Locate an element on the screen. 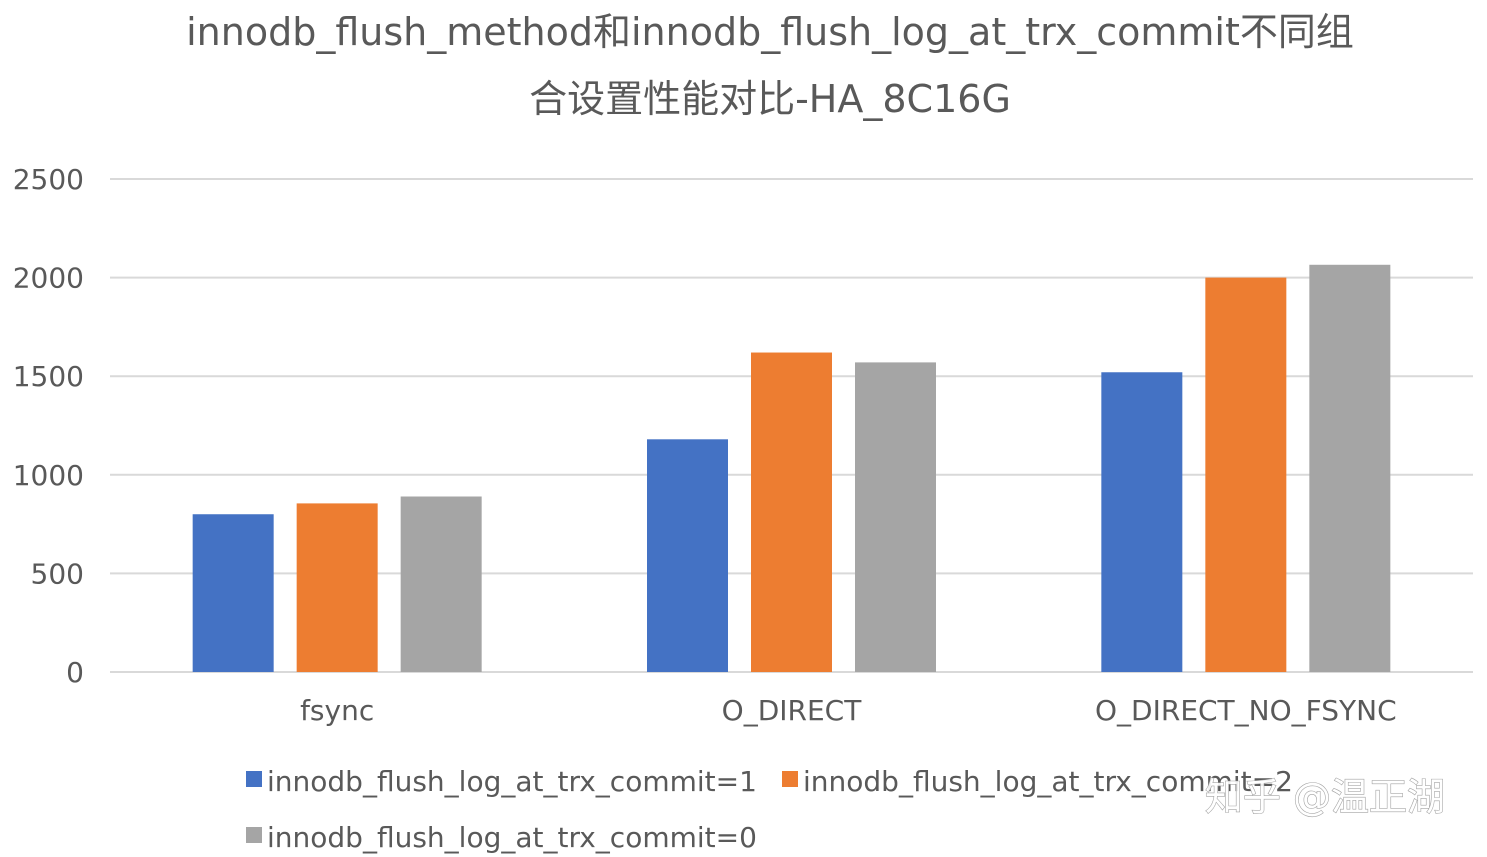 The height and width of the screenshot is (857, 1487). x-axis-category-labels: fsync O_DIRECT O_DIRECT_NO_FSYNC is located at coordinates (848, 710).